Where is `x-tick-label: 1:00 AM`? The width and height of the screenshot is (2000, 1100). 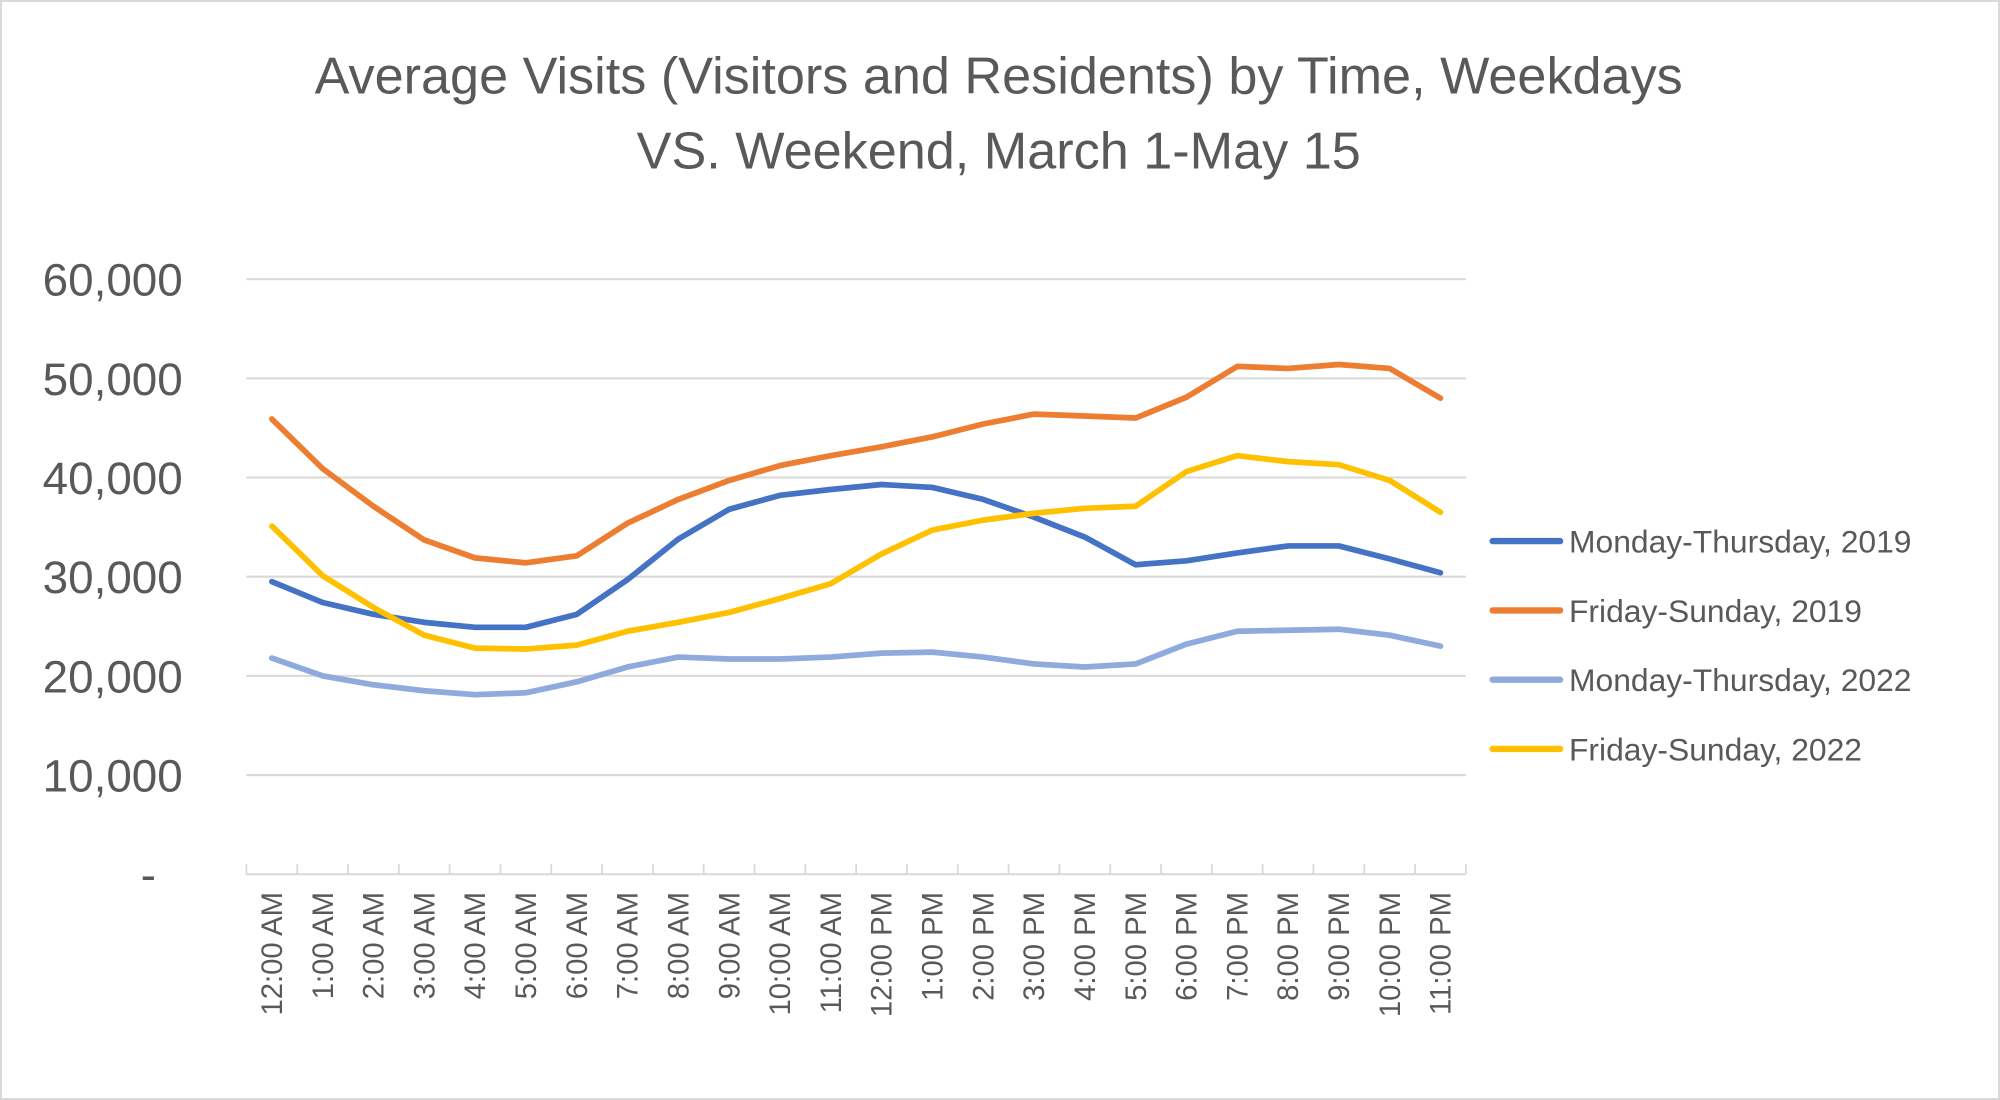 x-tick-label: 1:00 AM is located at coordinates (324, 945).